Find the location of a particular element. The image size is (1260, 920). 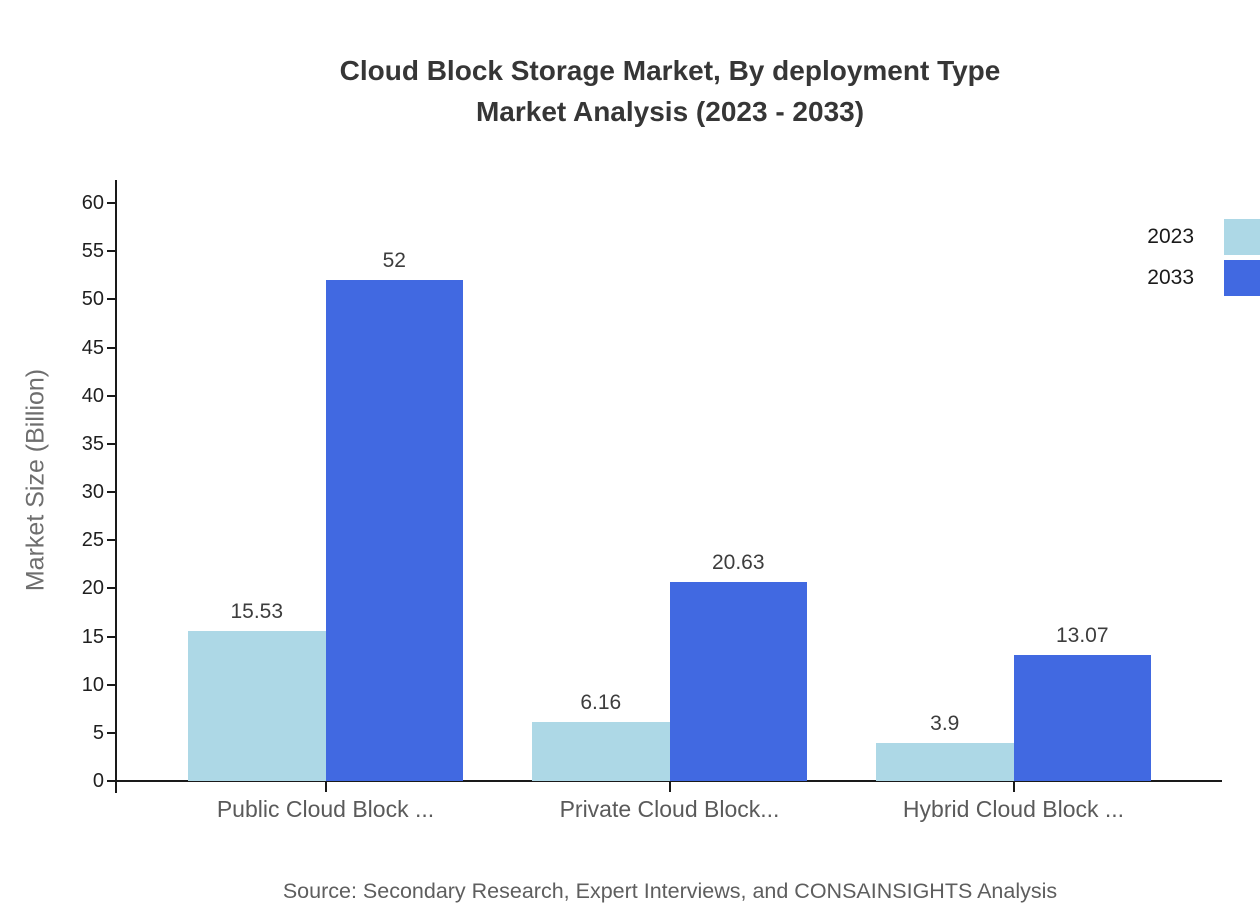

value-label: 15.53 is located at coordinates (257, 612).